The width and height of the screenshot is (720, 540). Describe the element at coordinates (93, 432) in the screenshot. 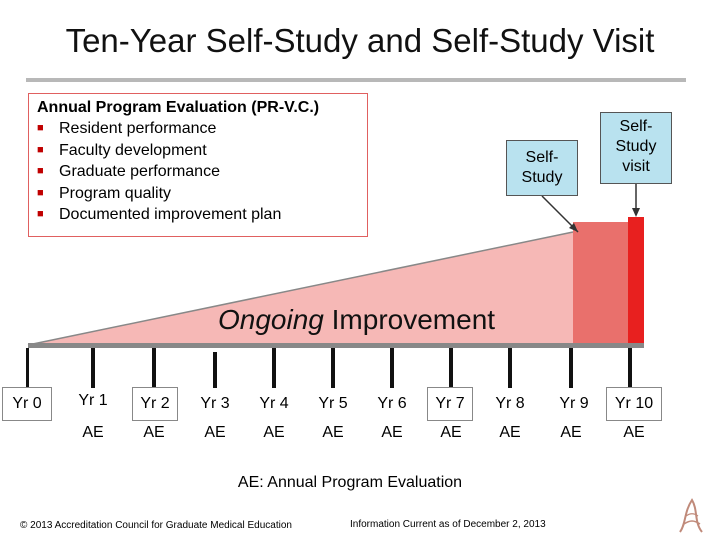

I see `ae-label-1: AE` at that location.